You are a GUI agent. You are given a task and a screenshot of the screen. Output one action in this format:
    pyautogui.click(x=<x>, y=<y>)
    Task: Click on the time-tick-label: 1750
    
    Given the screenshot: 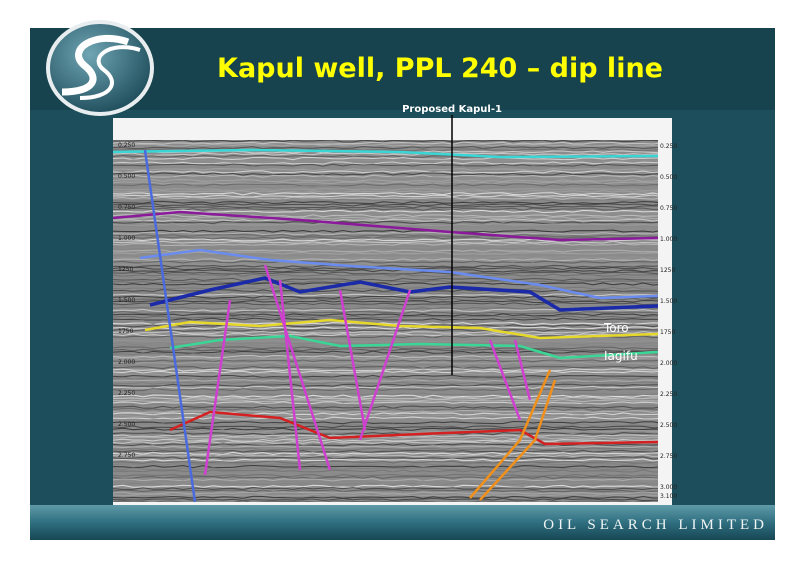 What is the action you would take?
    pyautogui.click(x=125, y=331)
    